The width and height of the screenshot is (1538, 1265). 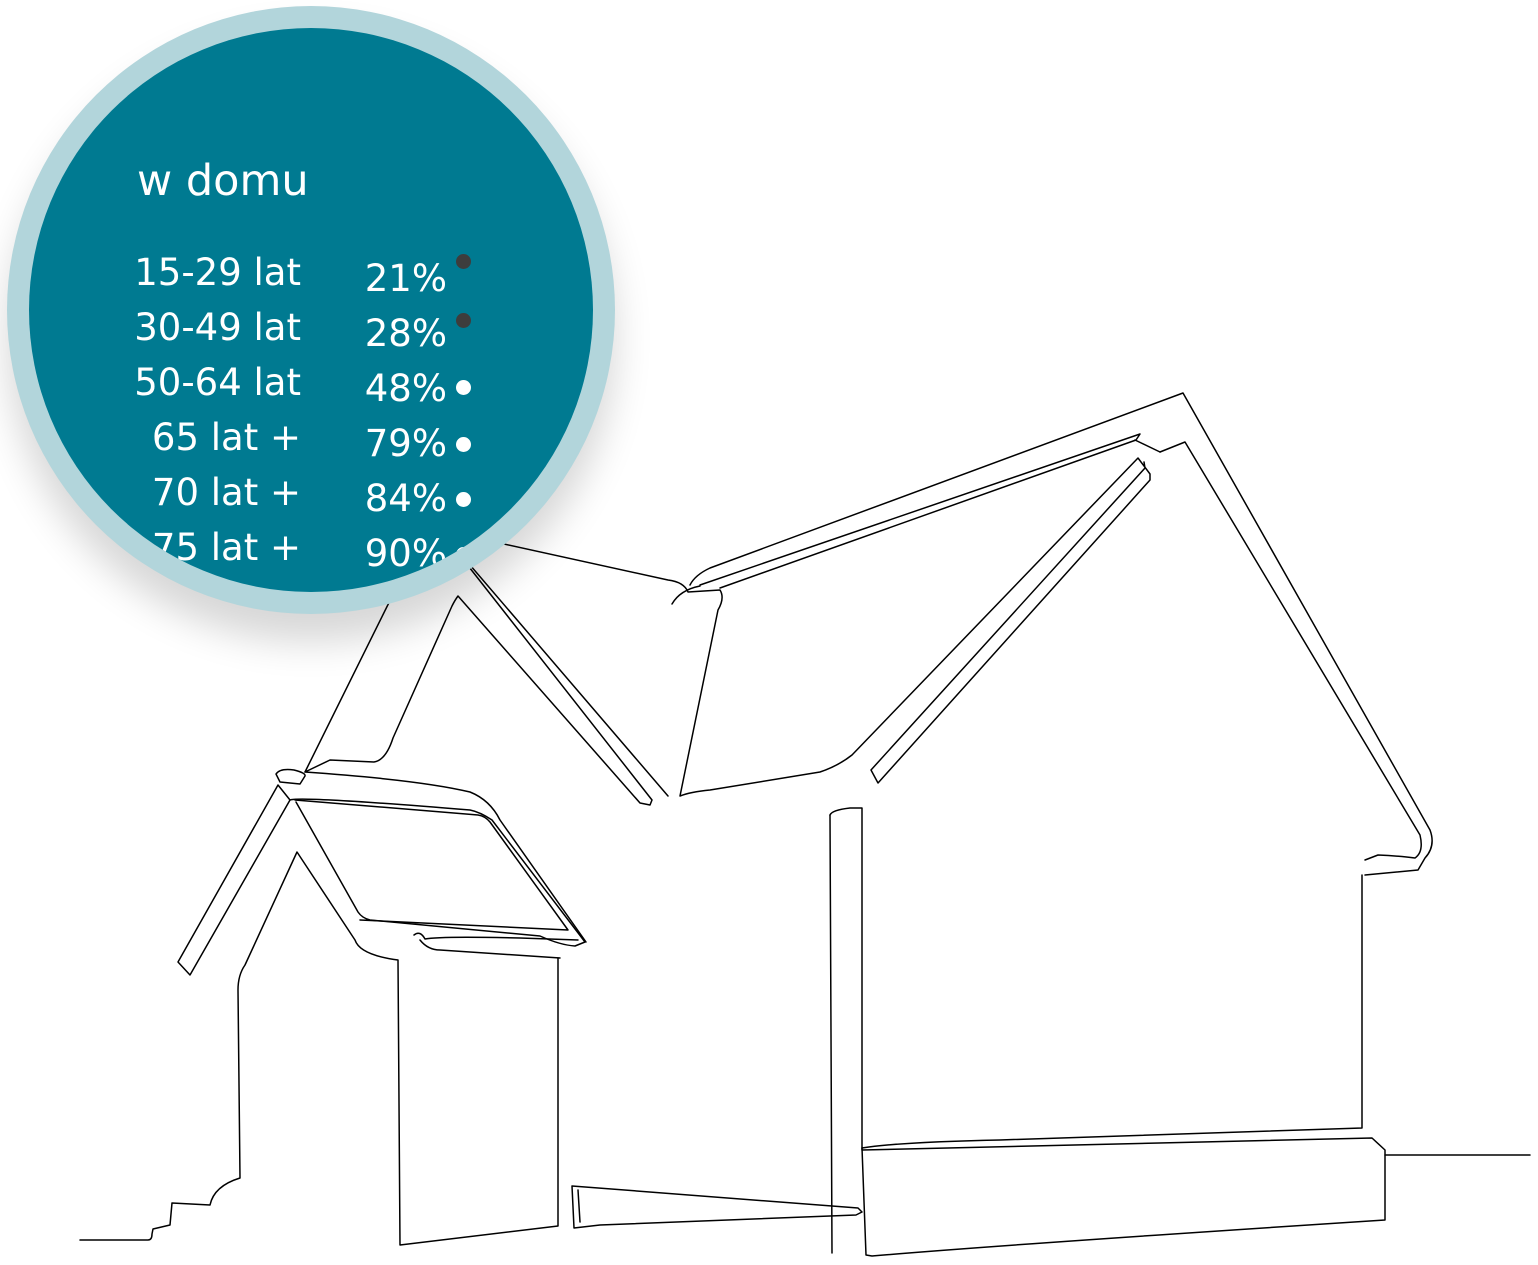 I want to click on row-label: 50-64 lat, so click(x=217, y=382).